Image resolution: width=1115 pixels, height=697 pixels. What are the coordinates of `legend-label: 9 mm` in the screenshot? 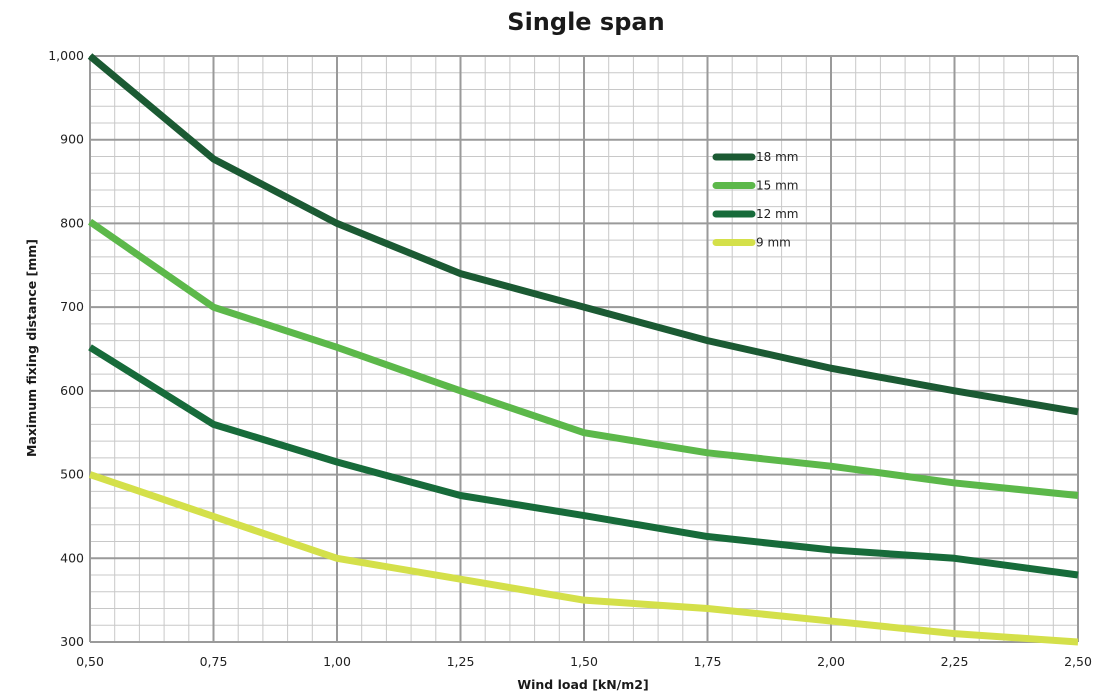 It's located at (773, 243).